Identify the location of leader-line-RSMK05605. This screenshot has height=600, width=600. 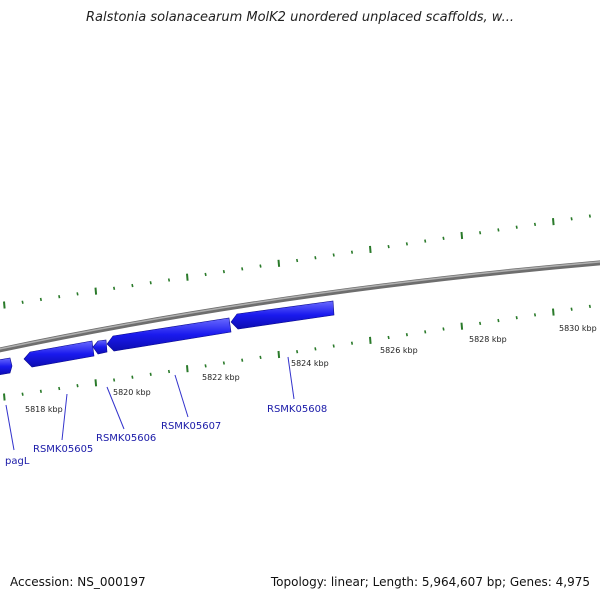
(64, 417).